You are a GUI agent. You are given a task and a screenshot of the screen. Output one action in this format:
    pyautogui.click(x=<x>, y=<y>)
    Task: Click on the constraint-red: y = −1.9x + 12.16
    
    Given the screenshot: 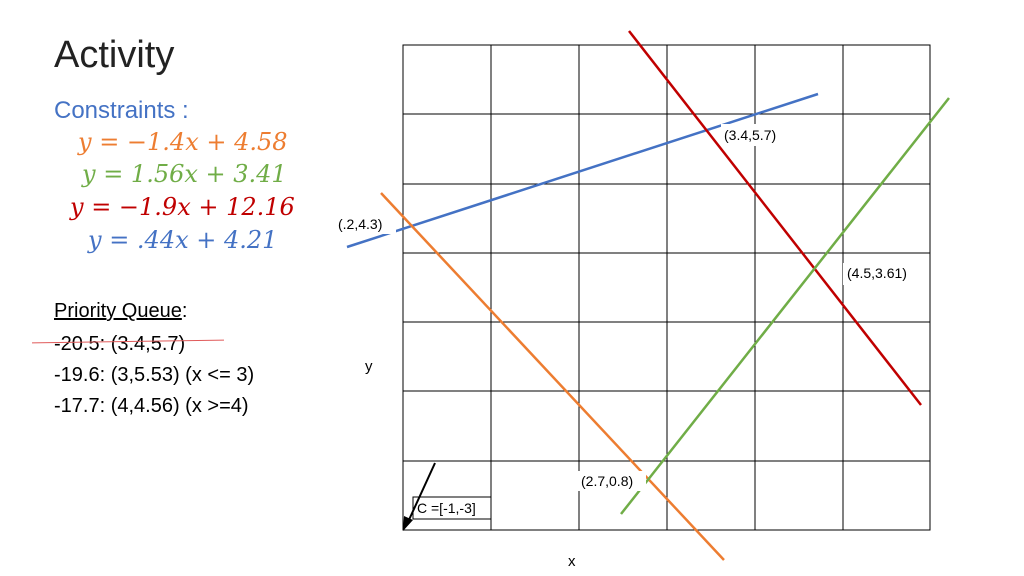 What is the action you would take?
    pyautogui.click(x=182, y=207)
    